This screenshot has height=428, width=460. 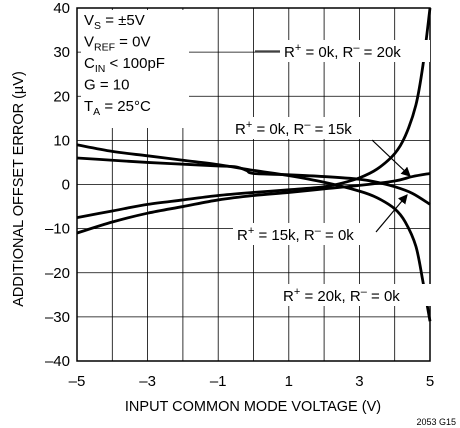 What do you see at coordinates (77, 381) in the screenshot?
I see `x-tick-label: –5` at bounding box center [77, 381].